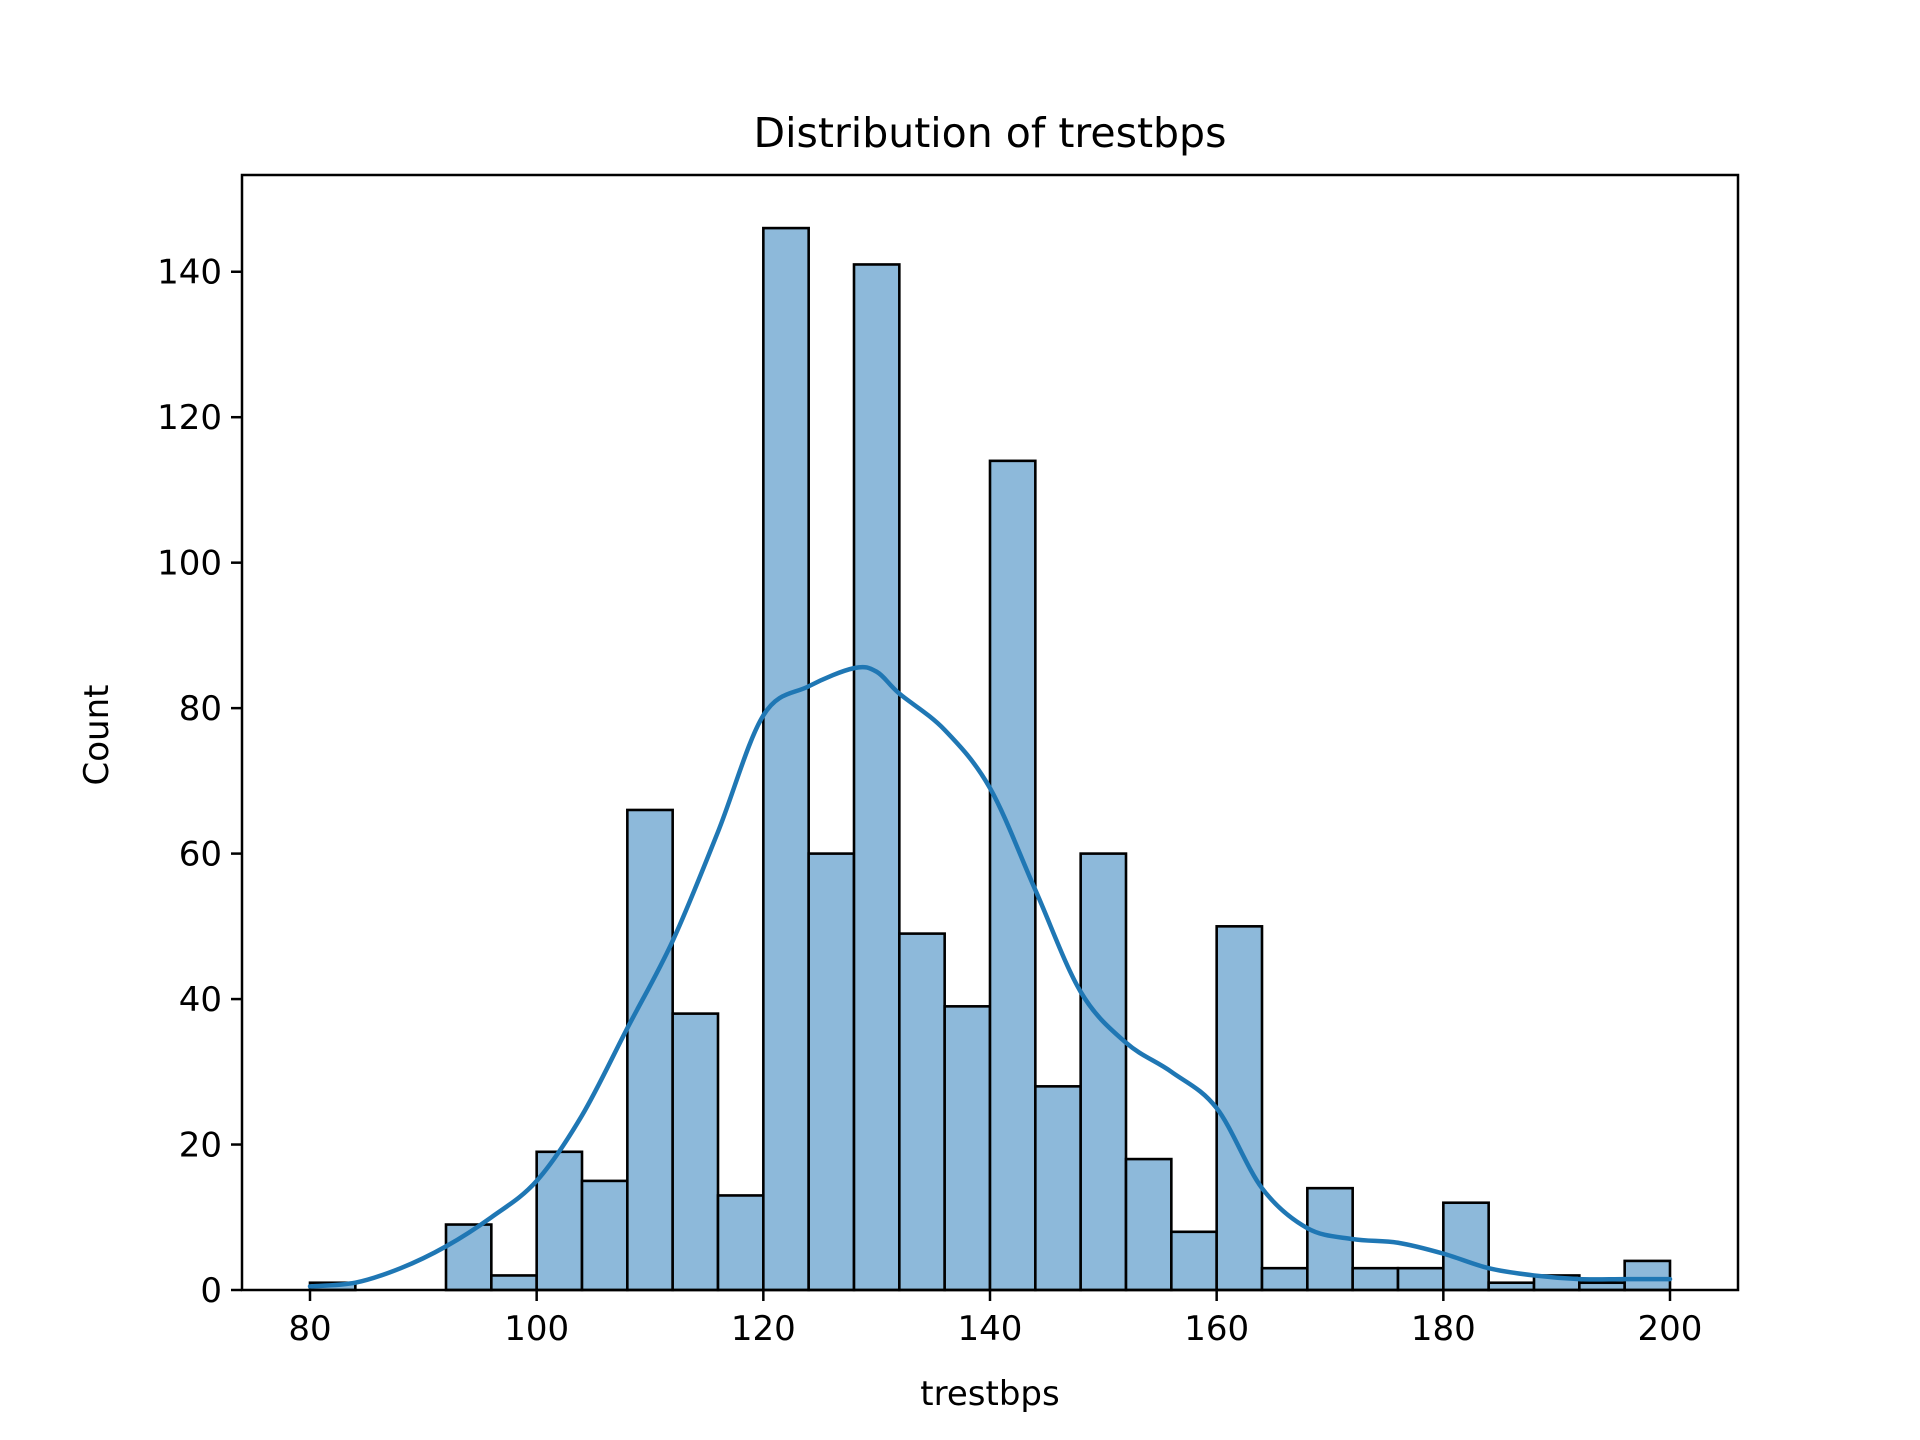  I want to click on x-axis-ticks: 80 100 120 140 160 180 200, so click(995, 1319).